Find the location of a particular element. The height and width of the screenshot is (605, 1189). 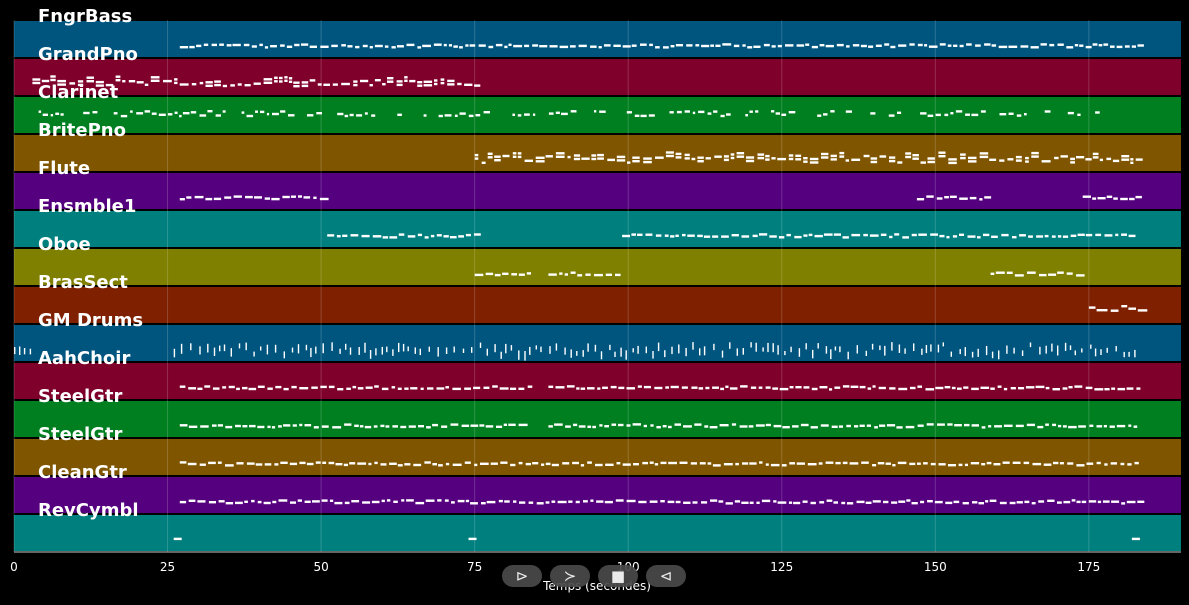

stop-button: ■ is located at coordinates (618, 576).